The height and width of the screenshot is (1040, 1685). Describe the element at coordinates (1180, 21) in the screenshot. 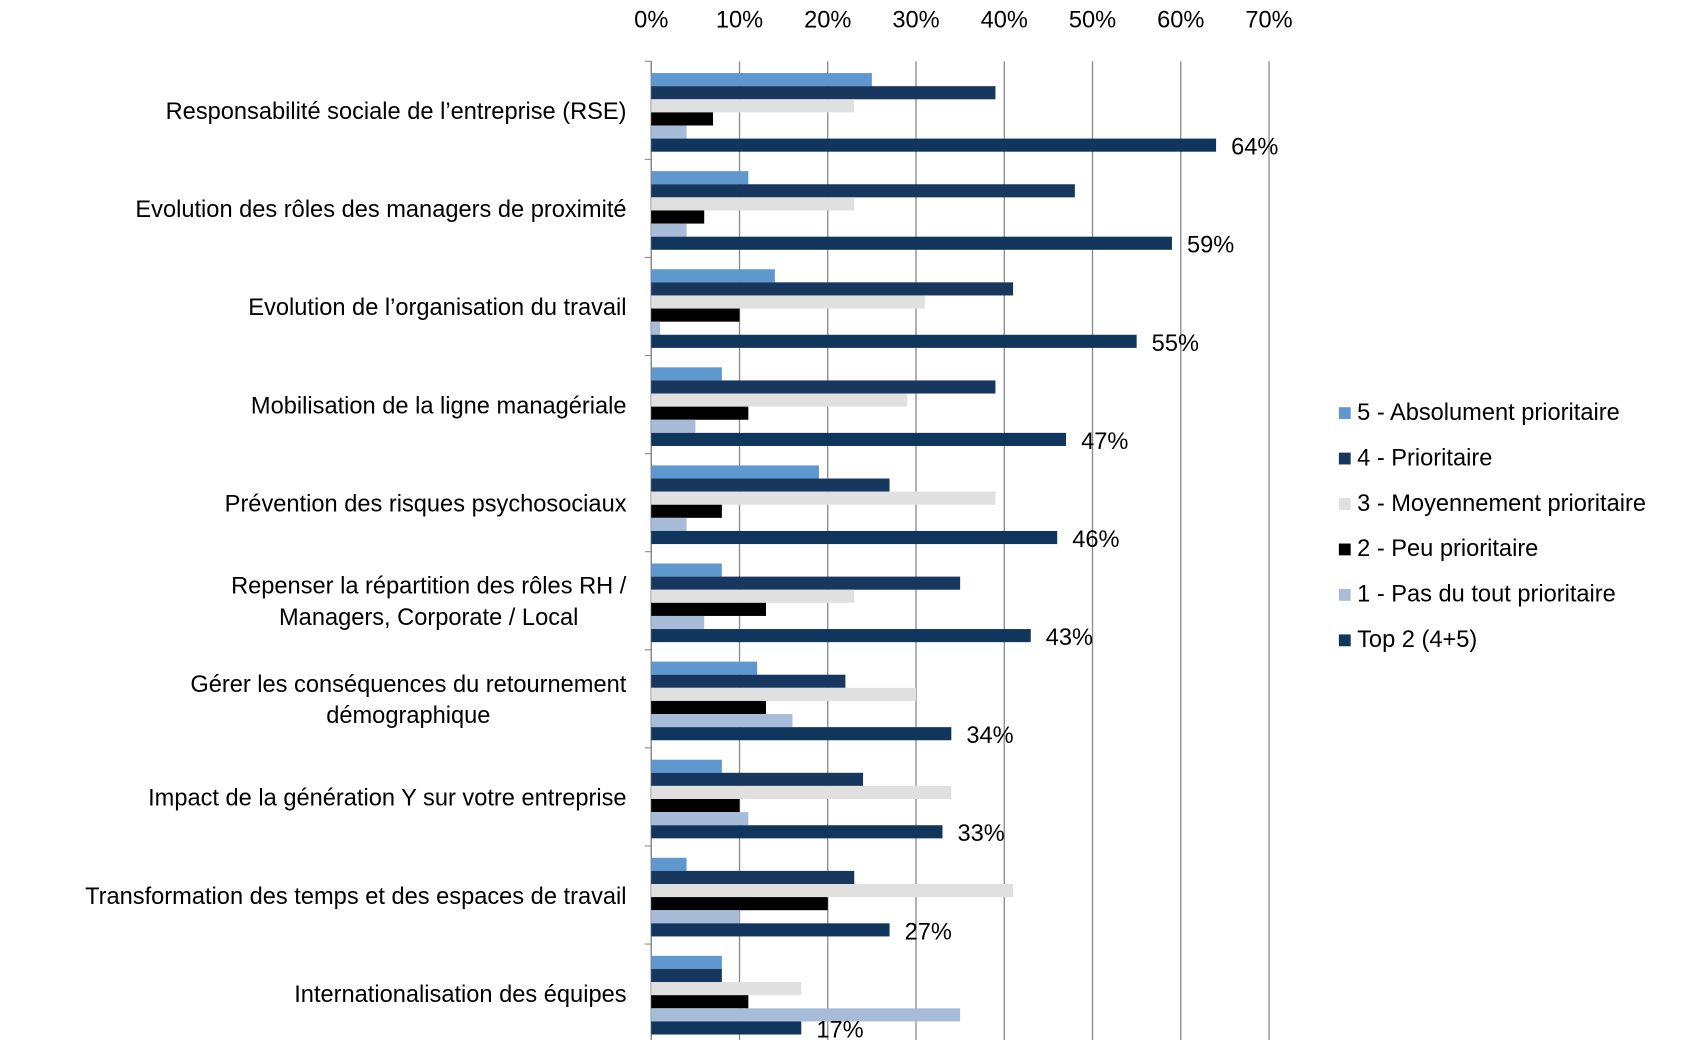

I see `x-tick-label: 60%` at that location.